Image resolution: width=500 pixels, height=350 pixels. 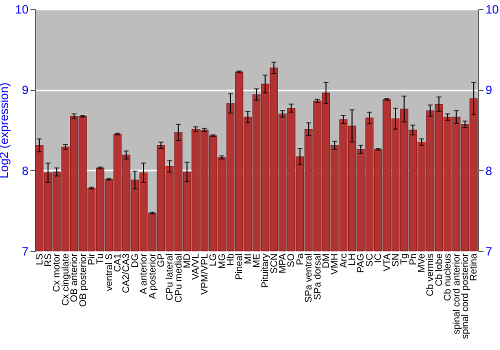 I want to click on x-tick-label: OB posterior, so click(x=83, y=280).